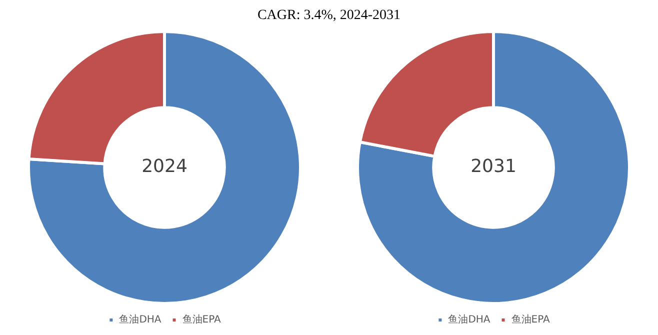 This screenshot has width=658, height=335. What do you see at coordinates (493, 167) in the screenshot?
I see `text: 2031` at bounding box center [493, 167].